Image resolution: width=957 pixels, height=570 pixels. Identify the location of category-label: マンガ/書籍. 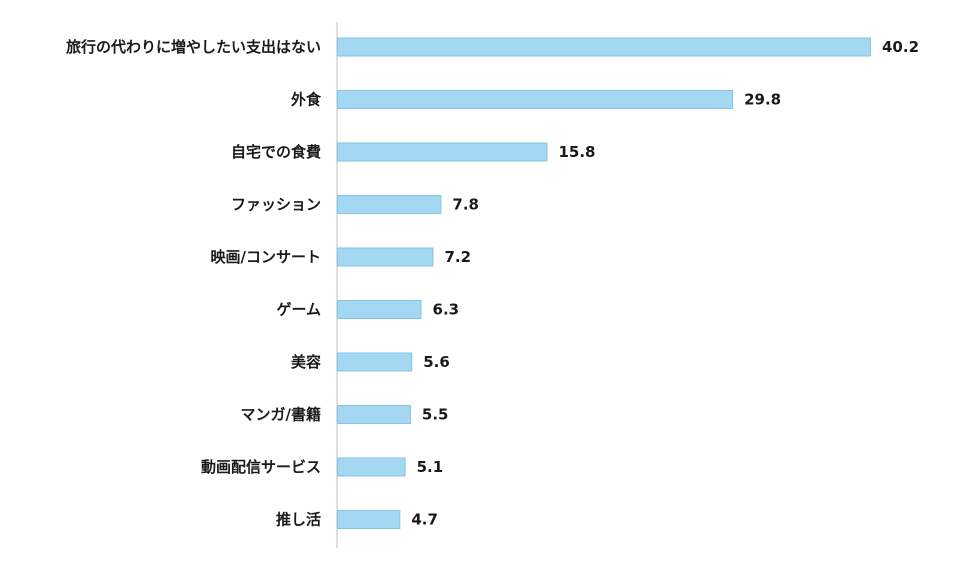
(281, 415).